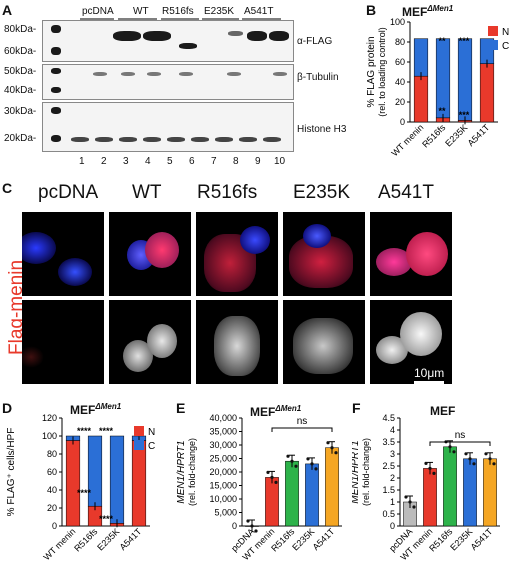 Image resolution: width=520 pixels, height=585 pixels. Describe the element at coordinates (318, 77) in the screenshot. I see `blot-label-tubulin: β-Tubulin` at that location.